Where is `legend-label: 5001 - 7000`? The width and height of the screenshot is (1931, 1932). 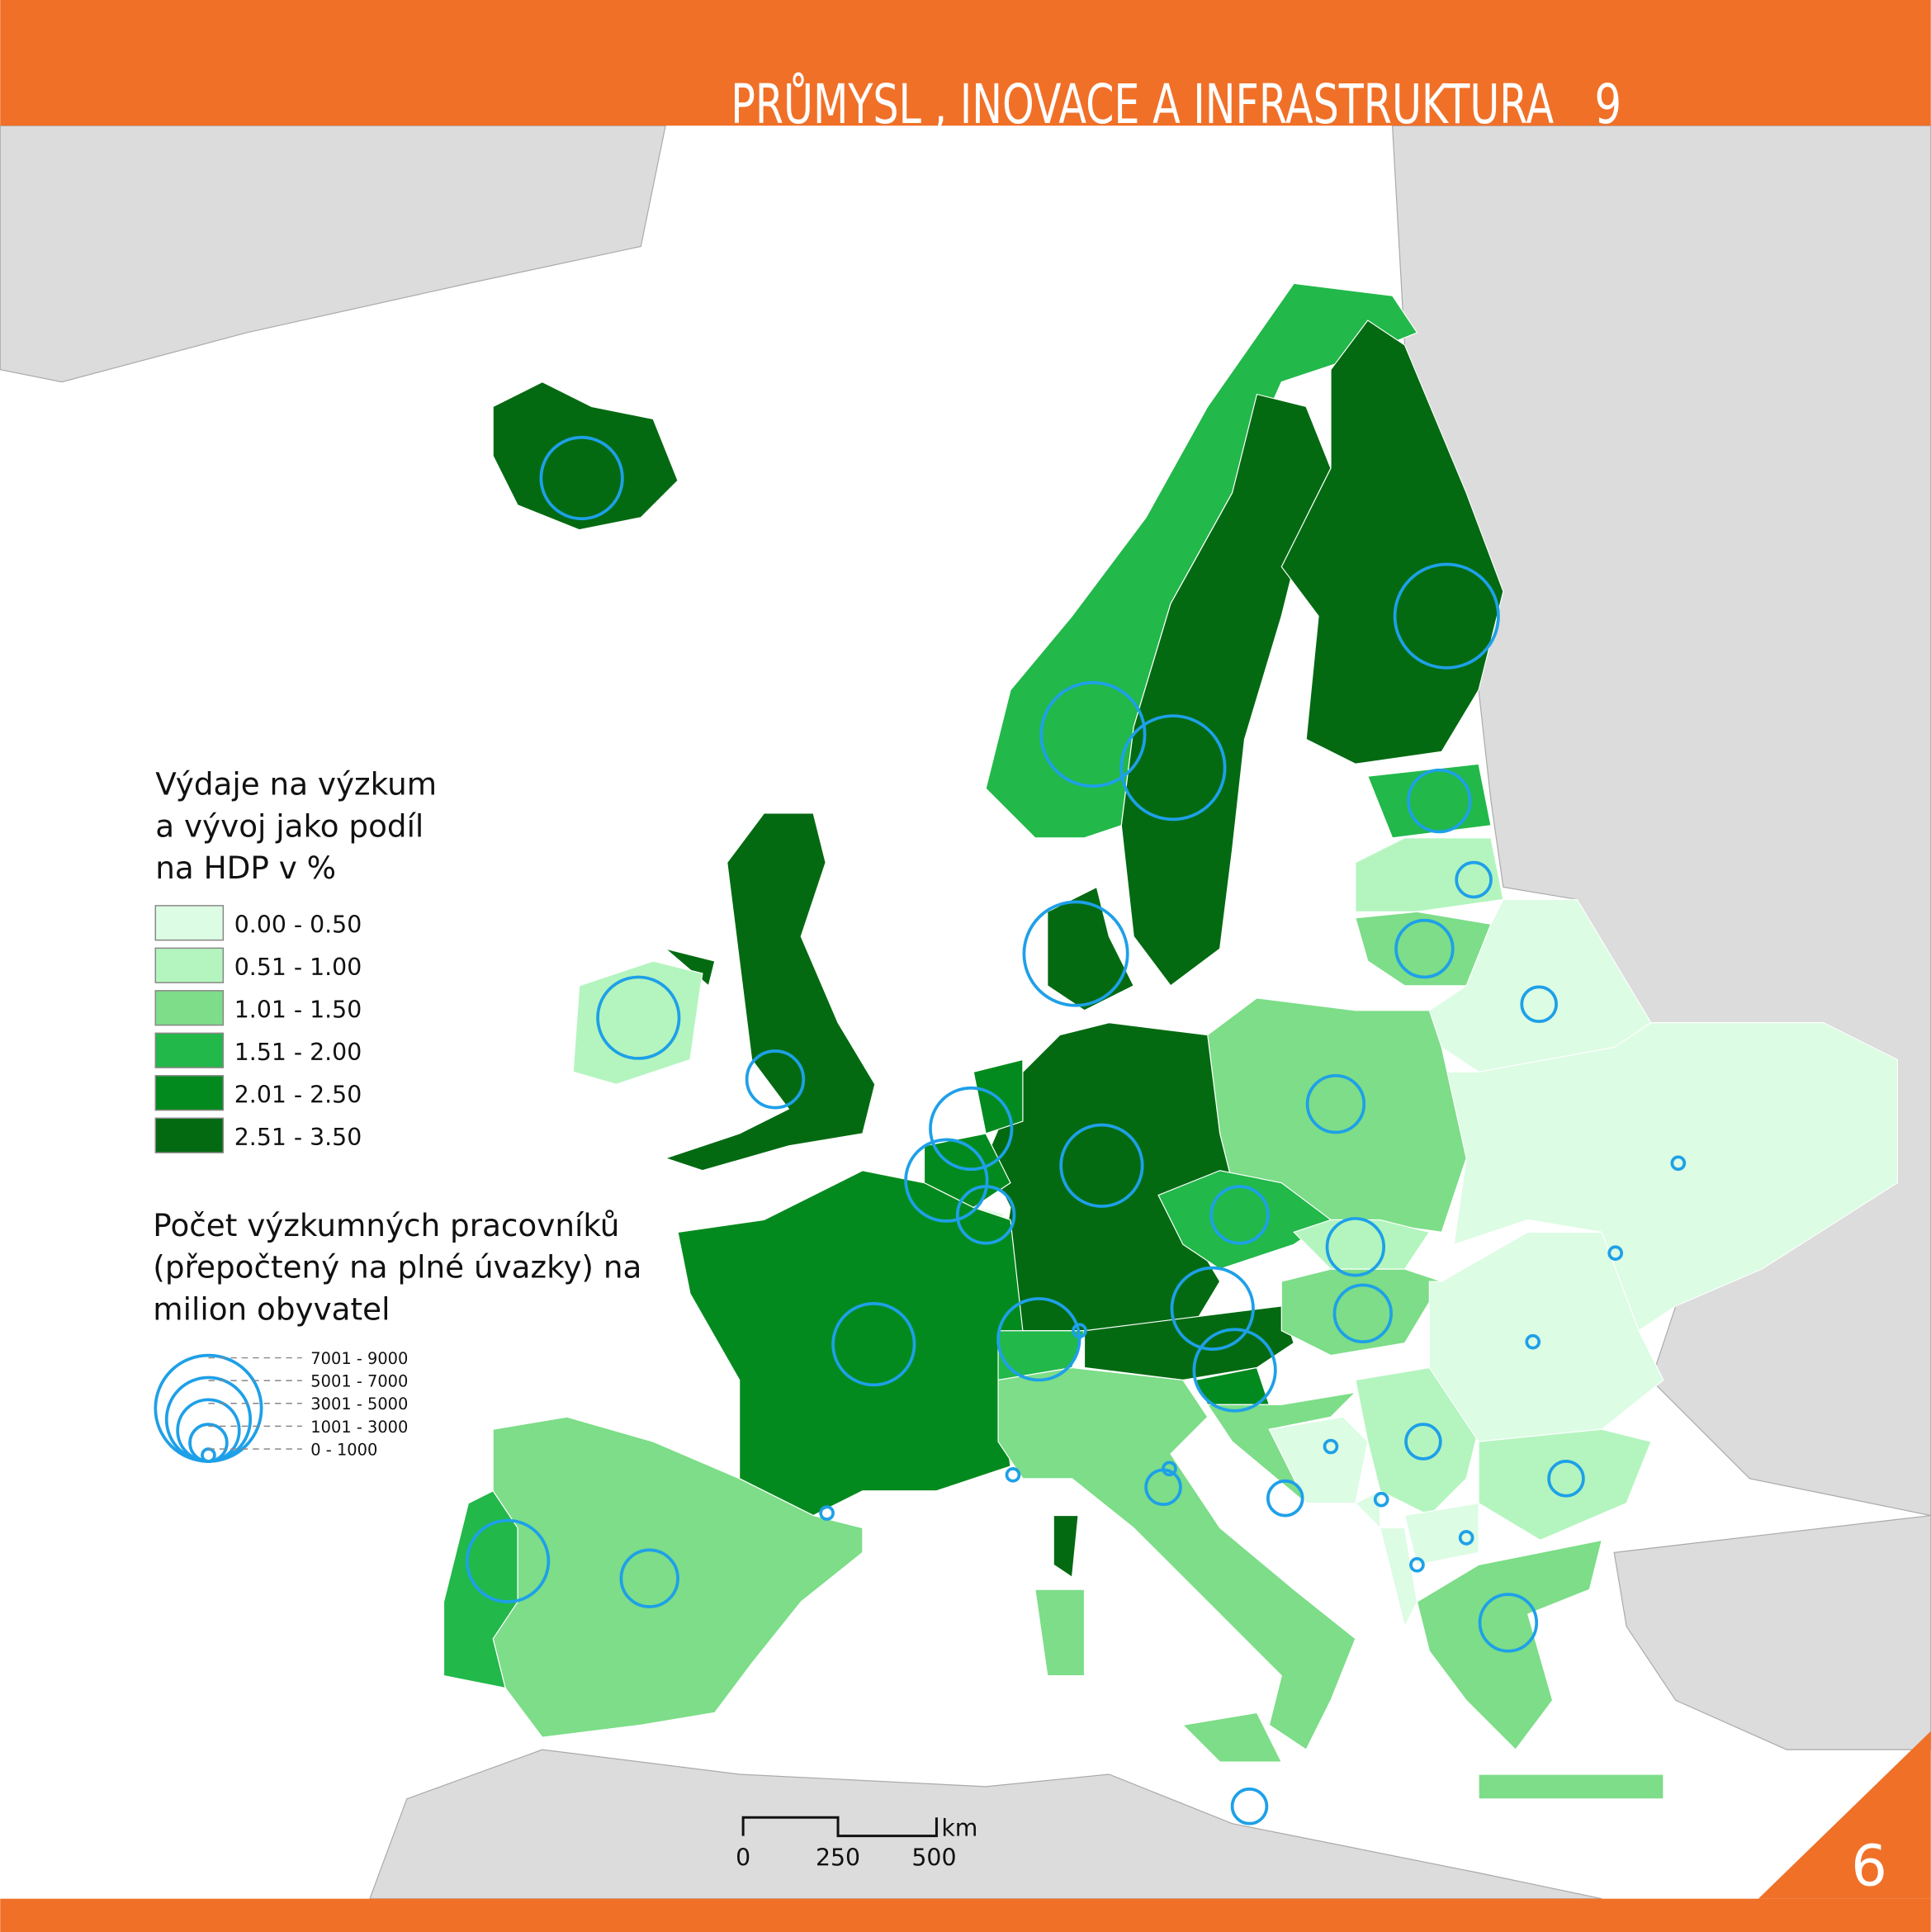
legend-label: 5001 - 7000 is located at coordinates (359, 1381).